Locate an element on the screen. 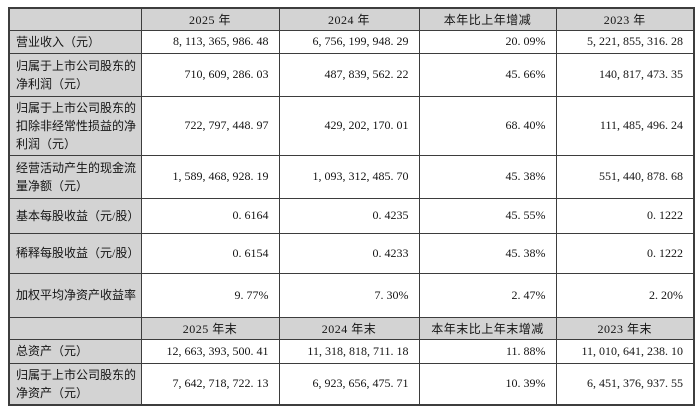 The width and height of the screenshot is (700, 406). table-header-row-period-end: 2025 年末 2024 年末 本年末比上年末增减 2023 年末 is located at coordinates (351, 328).